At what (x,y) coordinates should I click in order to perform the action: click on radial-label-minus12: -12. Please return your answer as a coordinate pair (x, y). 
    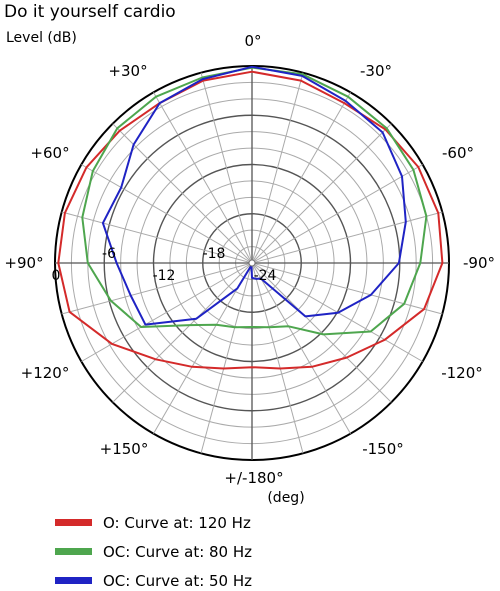
    Looking at the image, I should click on (164, 276).